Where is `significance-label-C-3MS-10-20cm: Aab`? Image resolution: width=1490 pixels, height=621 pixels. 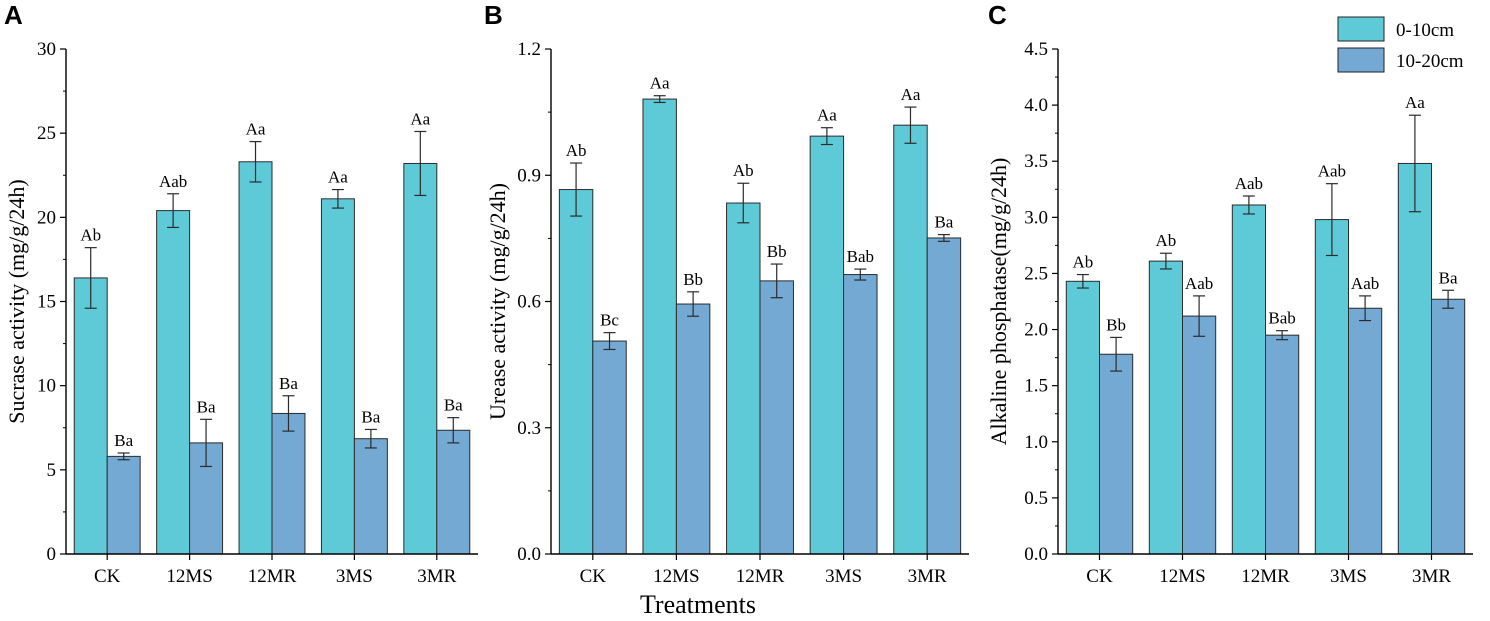
significance-label-C-3MS-10-20cm: Aab is located at coordinates (1365, 283).